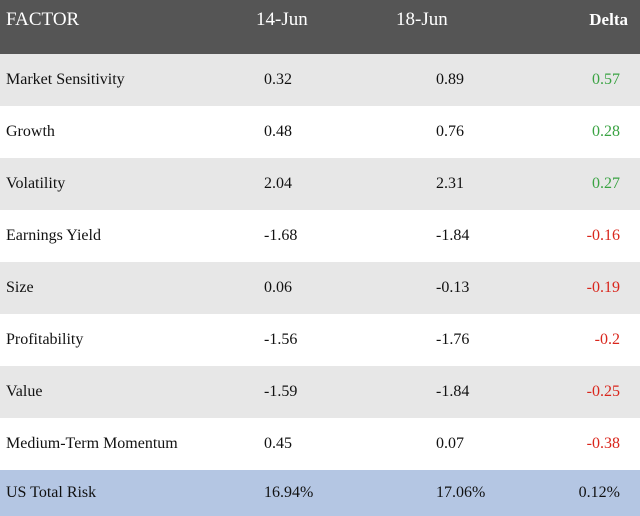  What do you see at coordinates (450, 443) in the screenshot?
I see `value-date-2: 0.07` at bounding box center [450, 443].